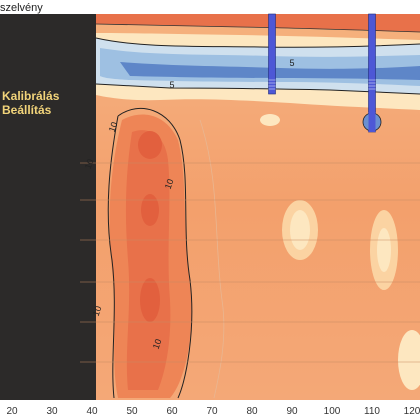  Describe the element at coordinates (172, 411) in the screenshot. I see `x-tick-label: 60` at that location.